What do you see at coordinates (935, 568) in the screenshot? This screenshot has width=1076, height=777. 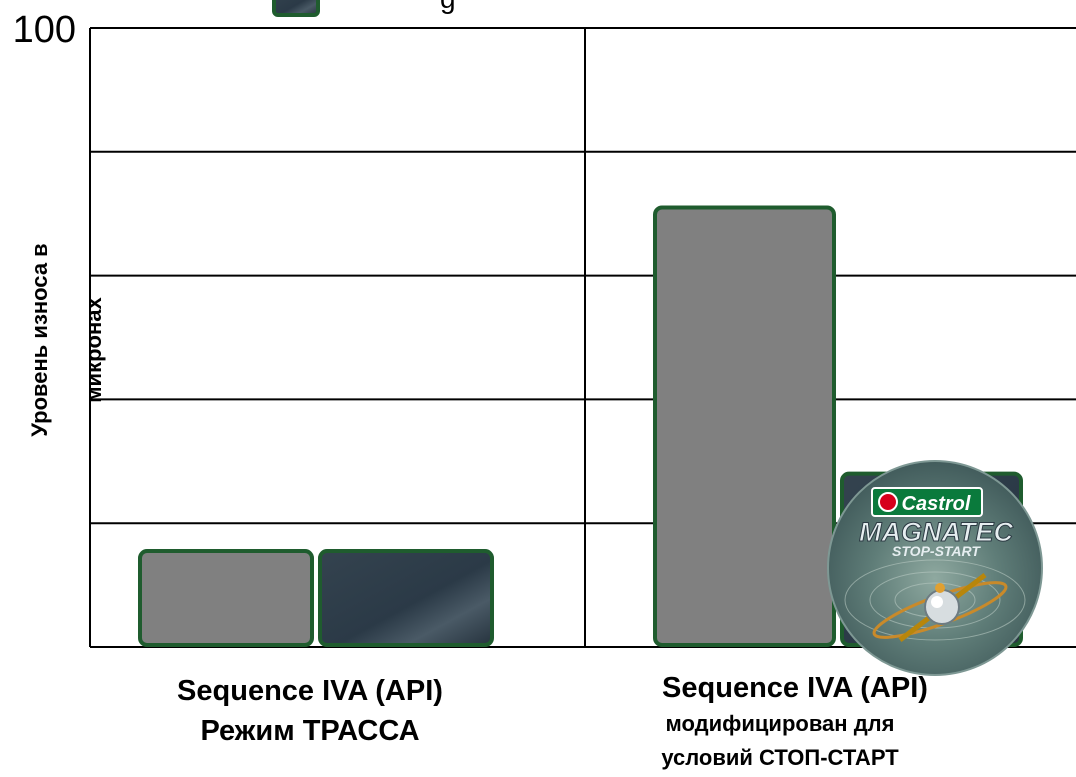 I see `castrol-magnatec-logo: Castrol MAGNATEC STOP-START` at bounding box center [935, 568].